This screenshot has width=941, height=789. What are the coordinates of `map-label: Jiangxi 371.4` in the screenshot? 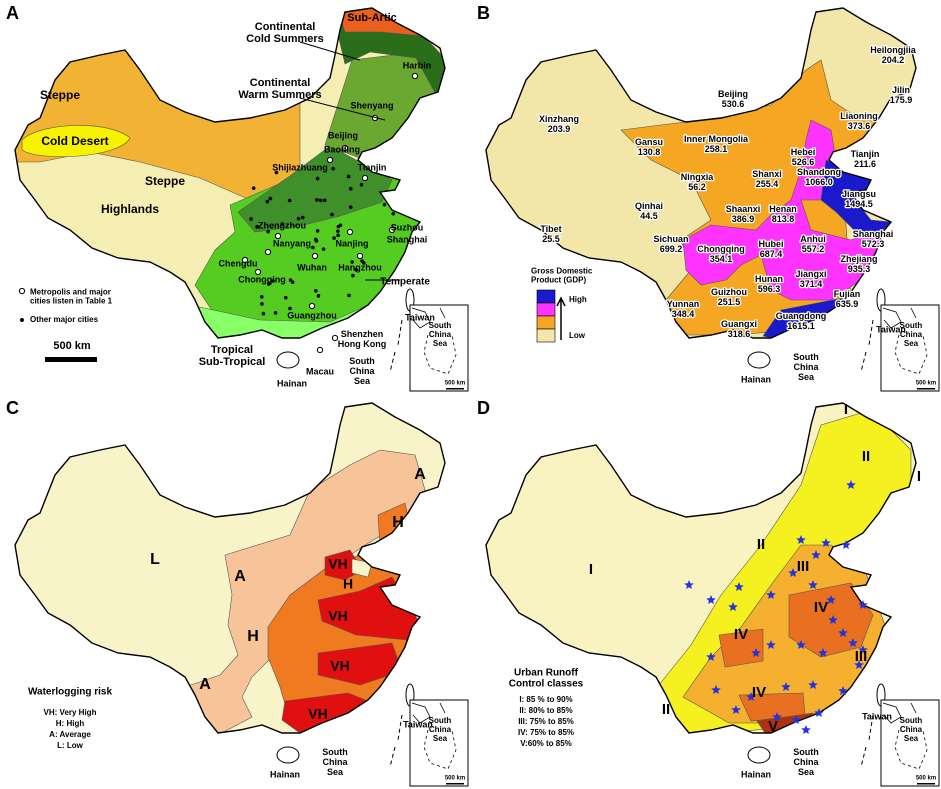 It's located at (810, 279).